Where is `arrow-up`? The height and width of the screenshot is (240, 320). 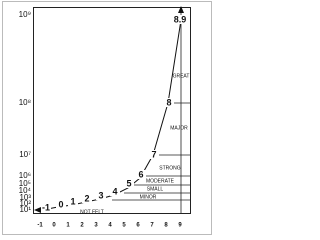
arrow-up is located at coordinates (181, 9).